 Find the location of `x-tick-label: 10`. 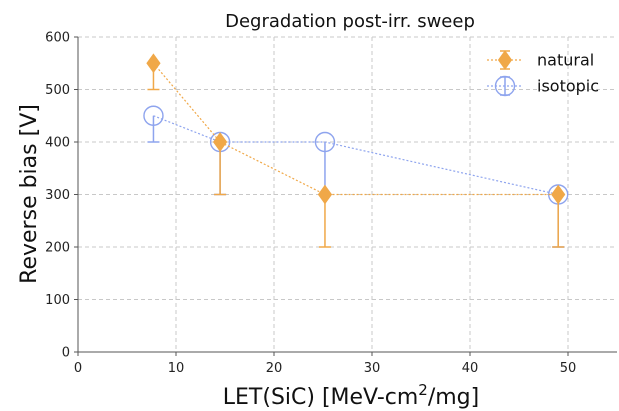

x-tick-label: 10 is located at coordinates (176, 368).